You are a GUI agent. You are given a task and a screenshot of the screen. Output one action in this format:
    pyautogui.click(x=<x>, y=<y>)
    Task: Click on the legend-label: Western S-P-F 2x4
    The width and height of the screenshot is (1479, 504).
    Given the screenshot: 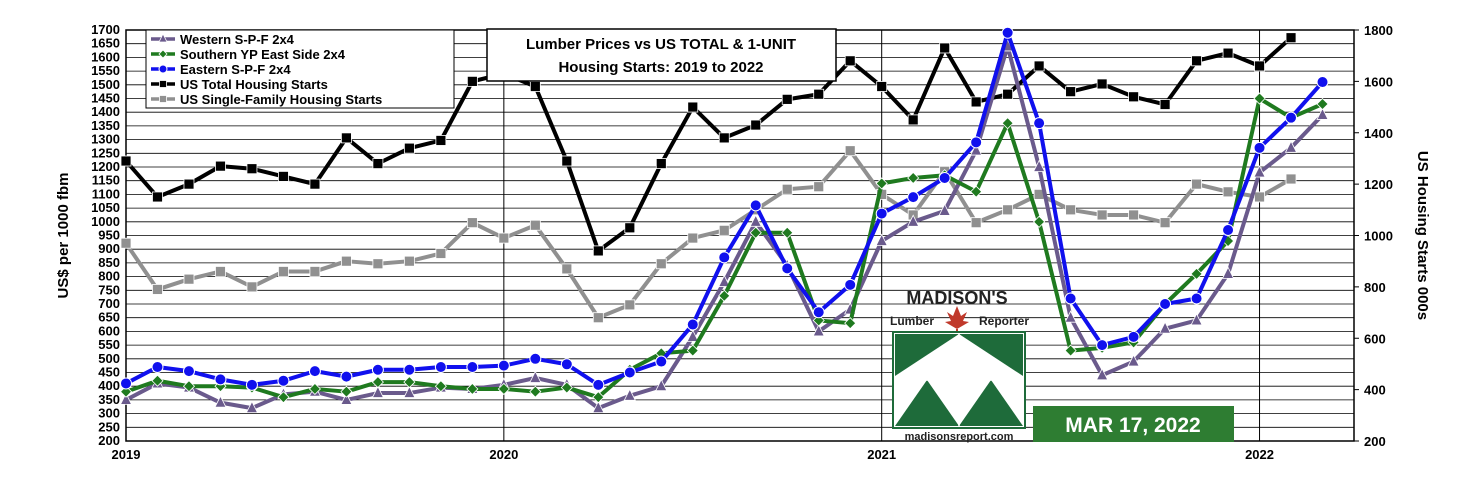 What is the action you would take?
    pyautogui.click(x=237, y=39)
    